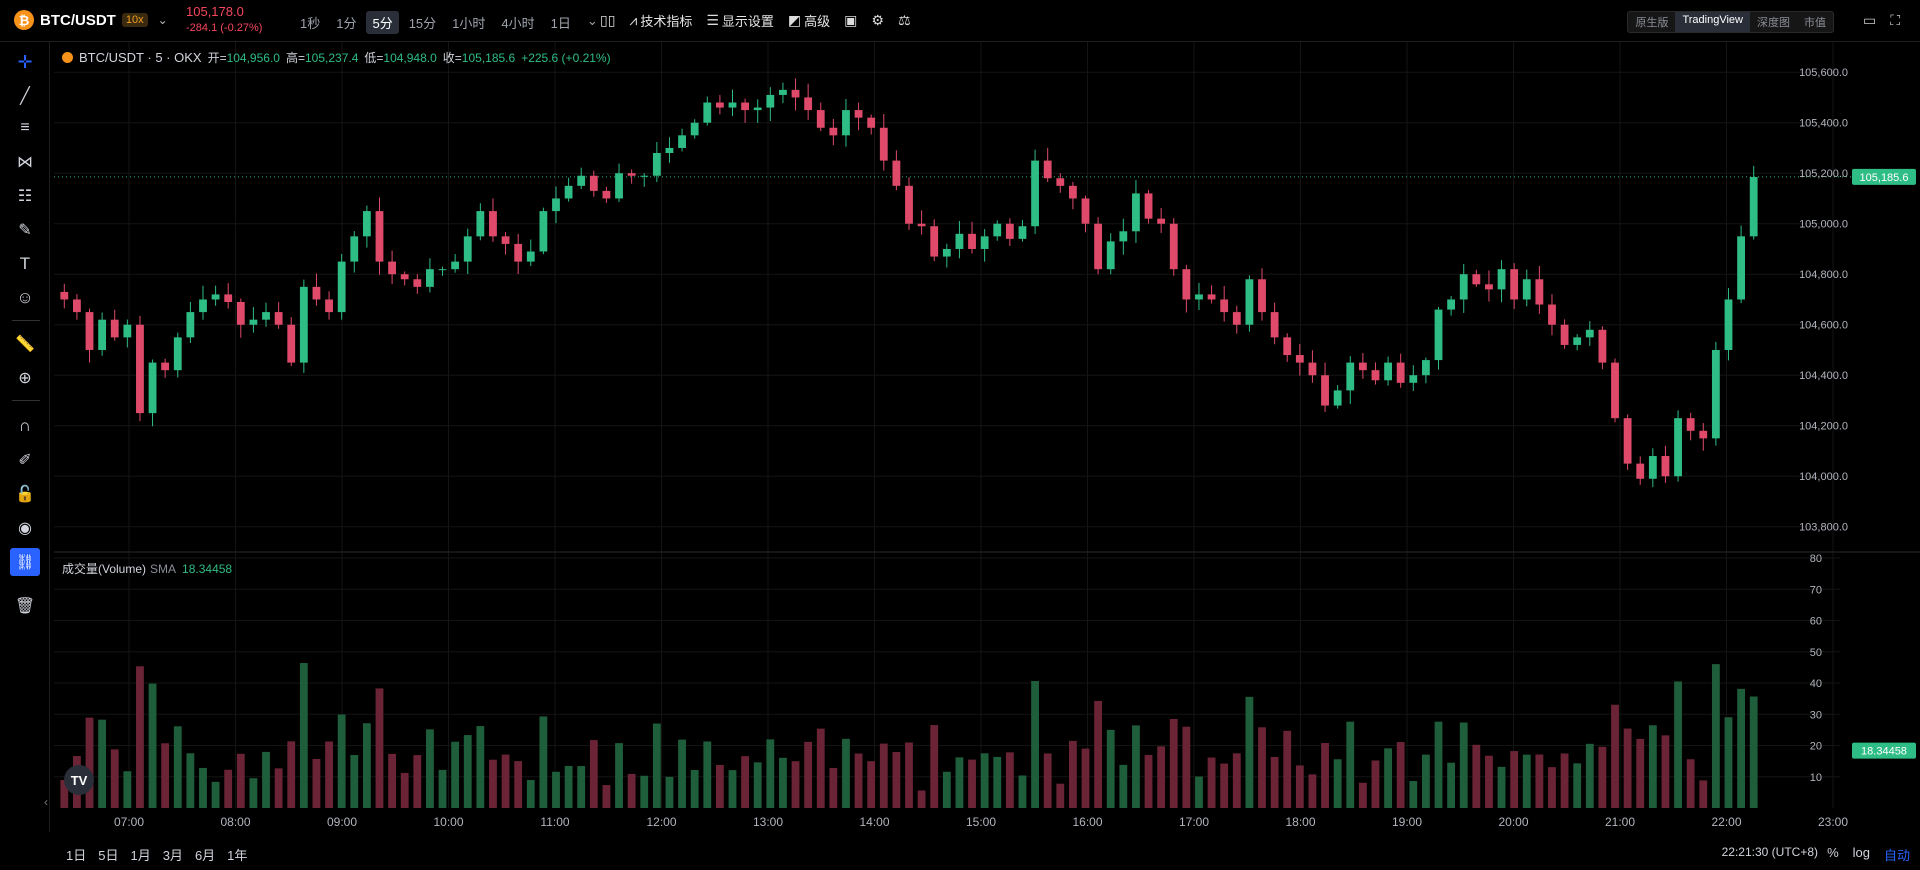 This screenshot has width=1920, height=870. Describe the element at coordinates (295, 58) in the screenshot. I see `high-label: 高=` at that location.